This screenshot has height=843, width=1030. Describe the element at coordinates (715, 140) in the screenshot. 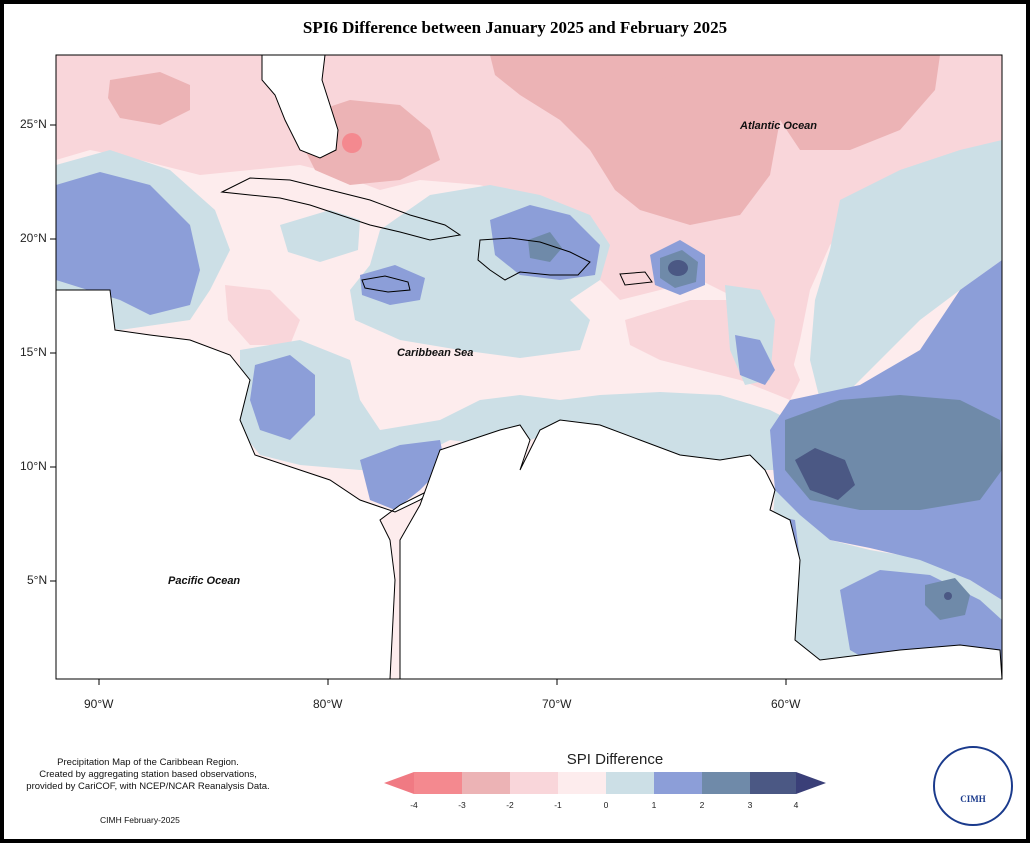

I see `field-neg2-atlantic` at that location.